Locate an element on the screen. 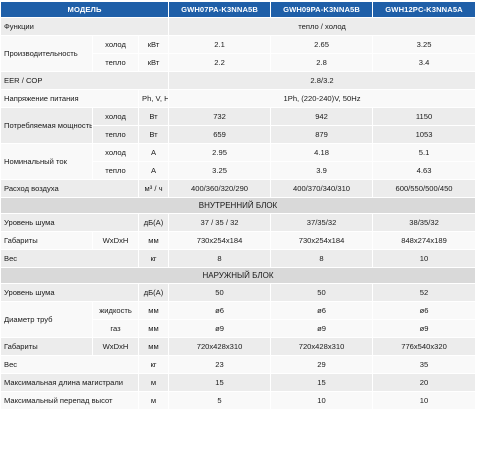  model-label: МОДЕЛЬ is located at coordinates (85, 10).